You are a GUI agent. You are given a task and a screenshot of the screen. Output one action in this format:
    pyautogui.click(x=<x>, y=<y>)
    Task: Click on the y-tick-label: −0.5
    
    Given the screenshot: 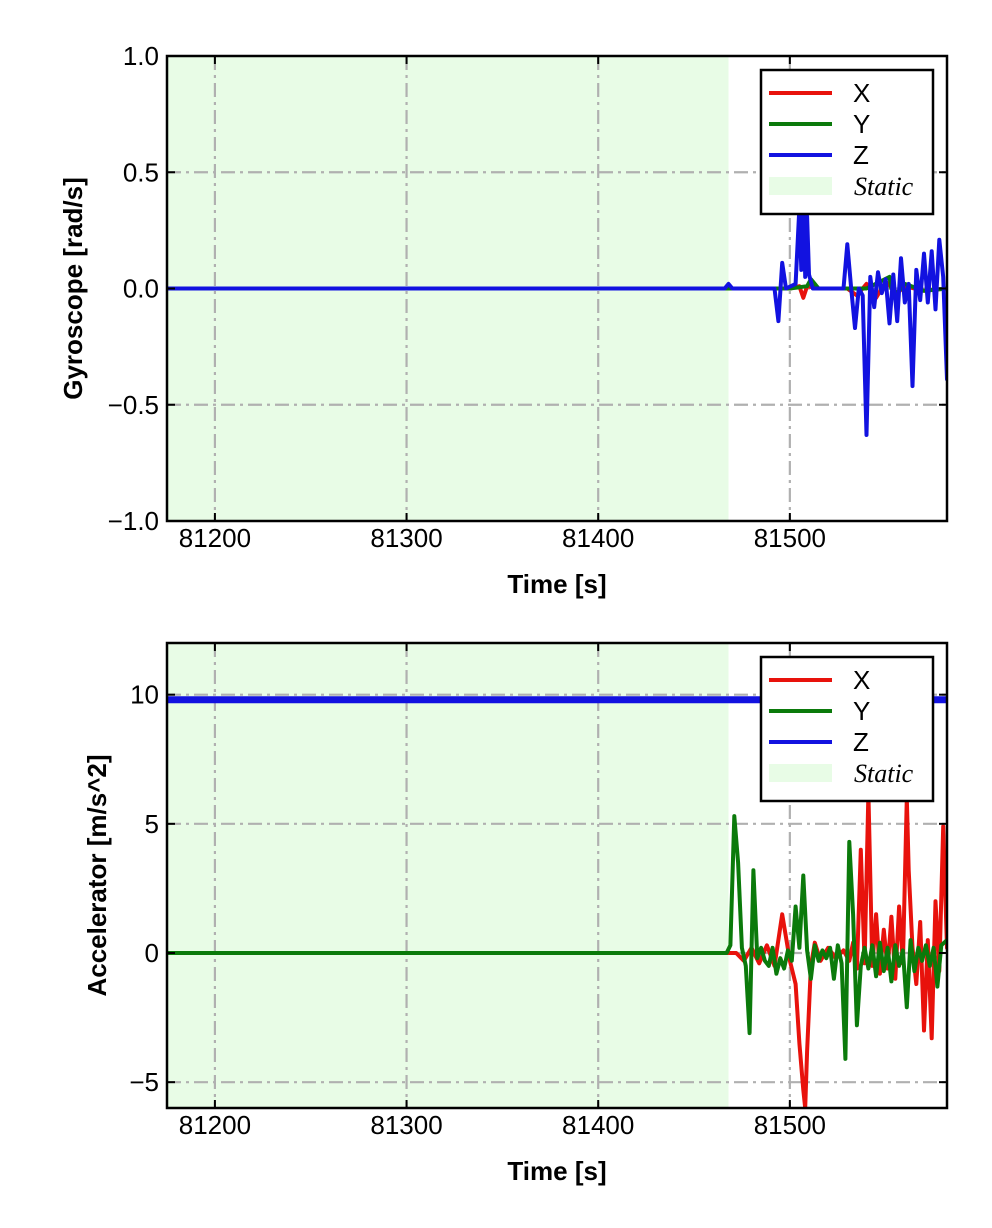 What is the action you would take?
    pyautogui.click(x=133, y=405)
    